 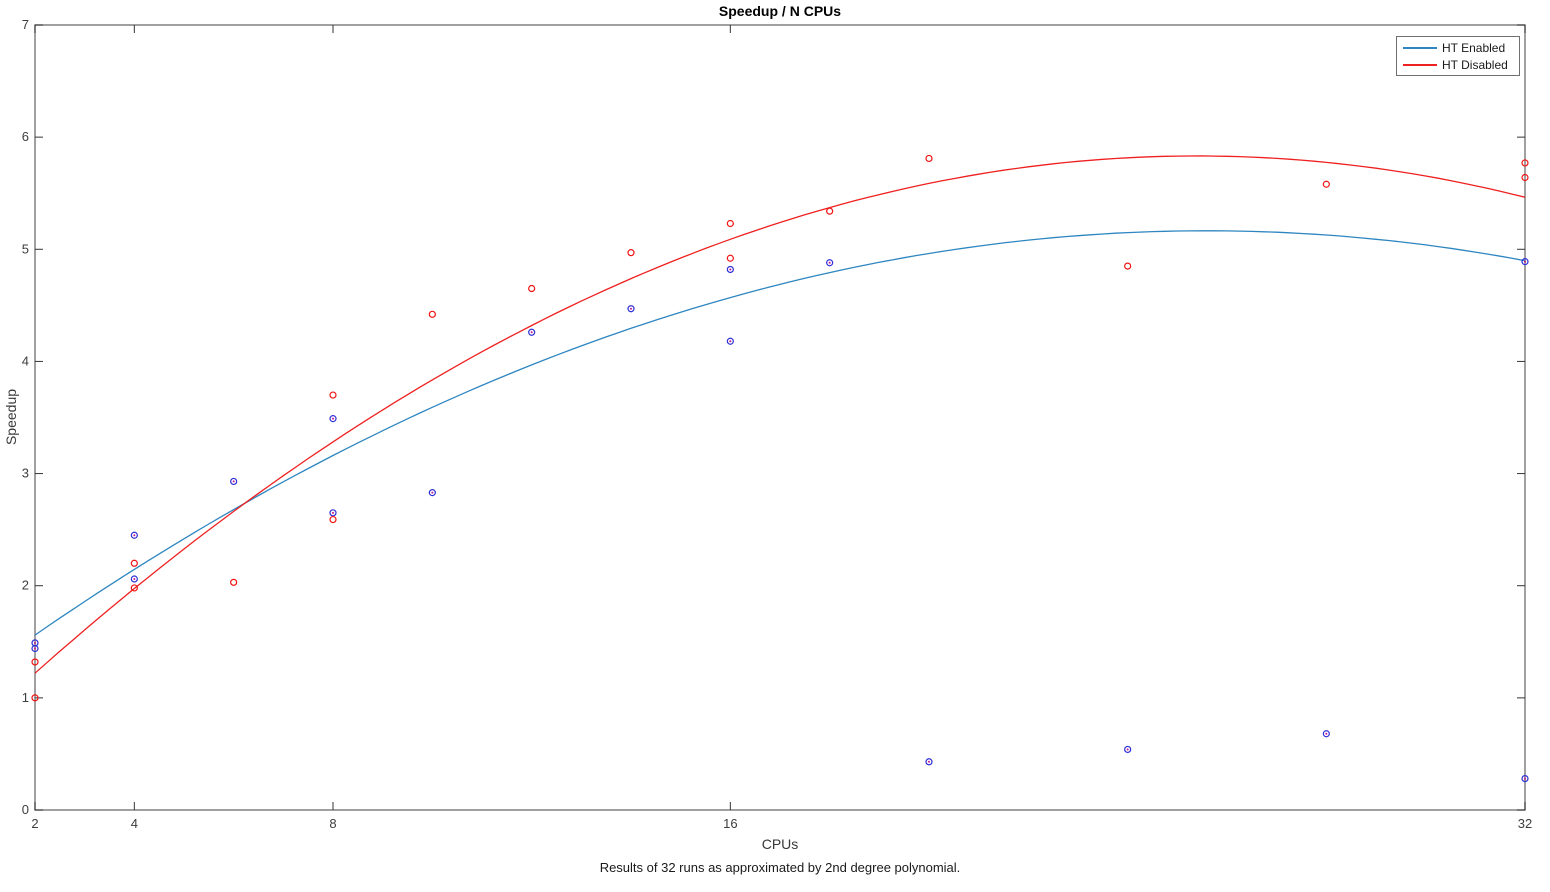 I want to click on x-tick-label: 16, so click(x=730, y=823).